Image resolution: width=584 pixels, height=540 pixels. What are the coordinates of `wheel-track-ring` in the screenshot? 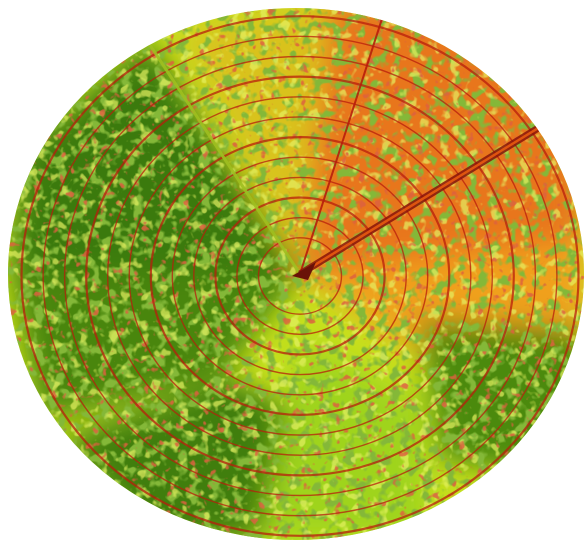 It's located at (300, 276).